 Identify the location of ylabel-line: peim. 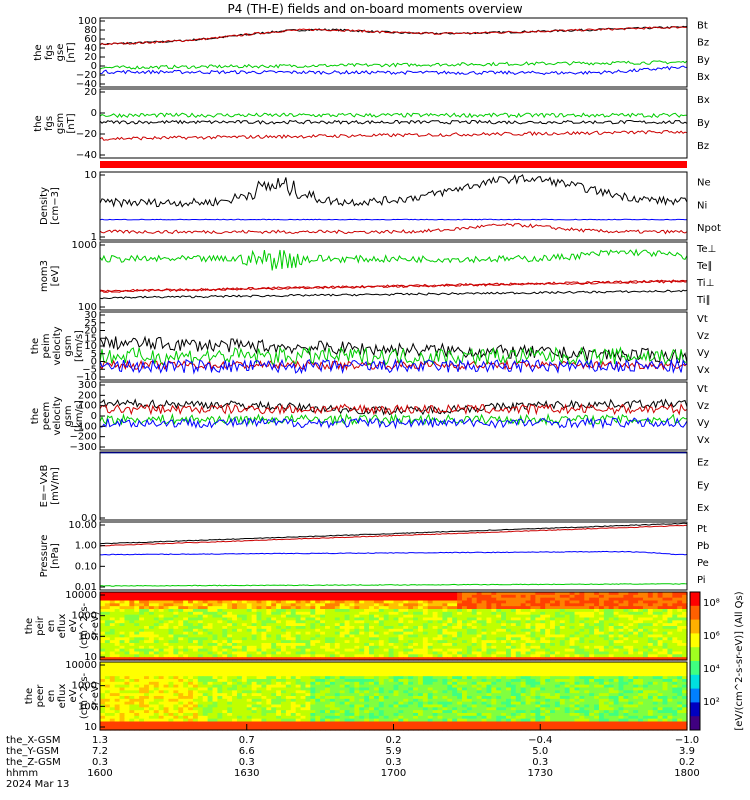
(46, 345).